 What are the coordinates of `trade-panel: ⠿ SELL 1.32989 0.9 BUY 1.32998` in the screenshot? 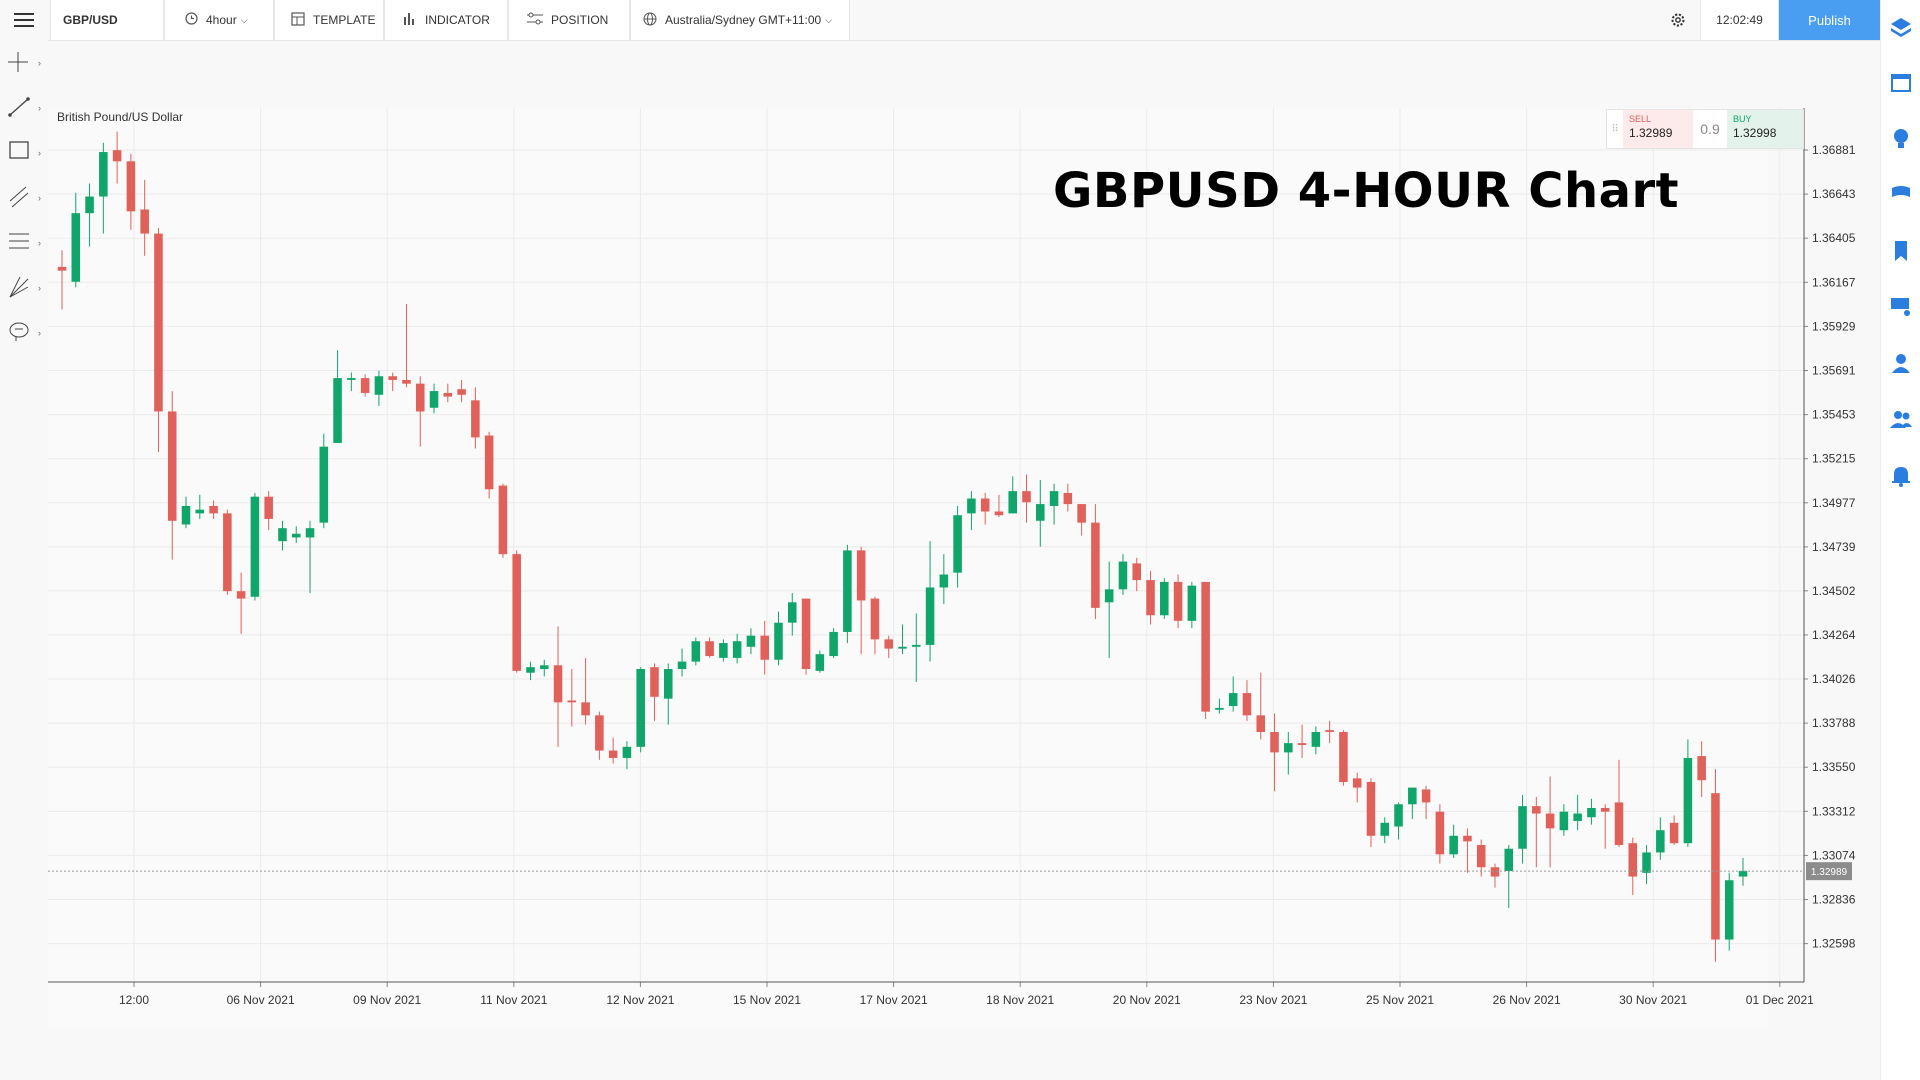 It's located at (1705, 129).